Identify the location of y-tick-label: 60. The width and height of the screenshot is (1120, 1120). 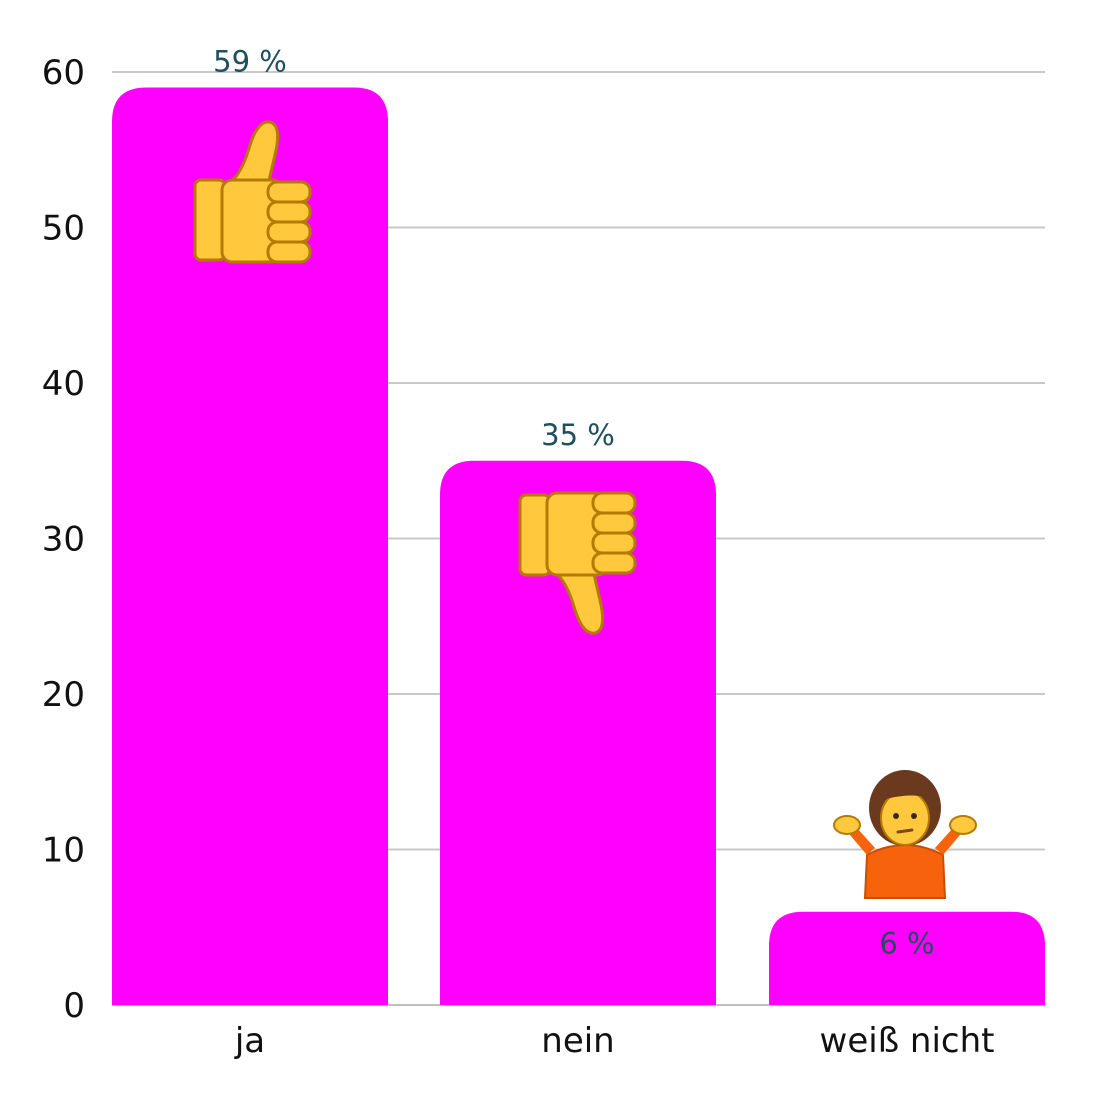
(63, 73).